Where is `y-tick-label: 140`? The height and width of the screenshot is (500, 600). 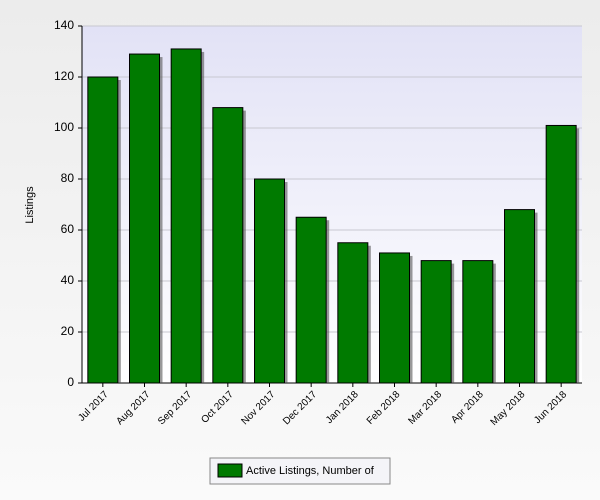 y-tick-label: 140 is located at coordinates (64, 25).